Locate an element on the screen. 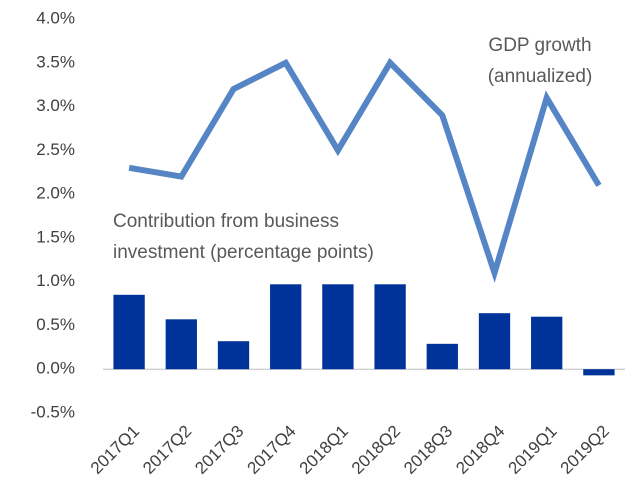  annotation: investment (percentage points) is located at coordinates (243, 252).